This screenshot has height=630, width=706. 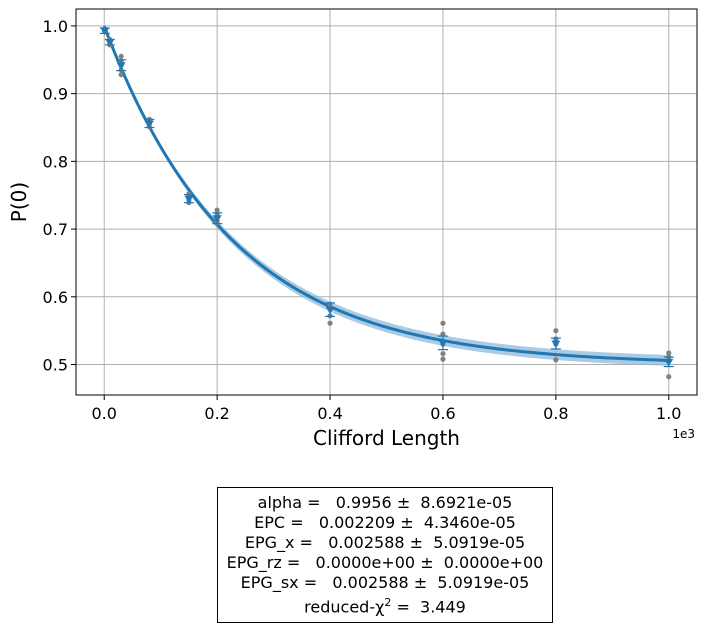 I want to click on y-tick-label: 0.8, so click(x=55, y=161).